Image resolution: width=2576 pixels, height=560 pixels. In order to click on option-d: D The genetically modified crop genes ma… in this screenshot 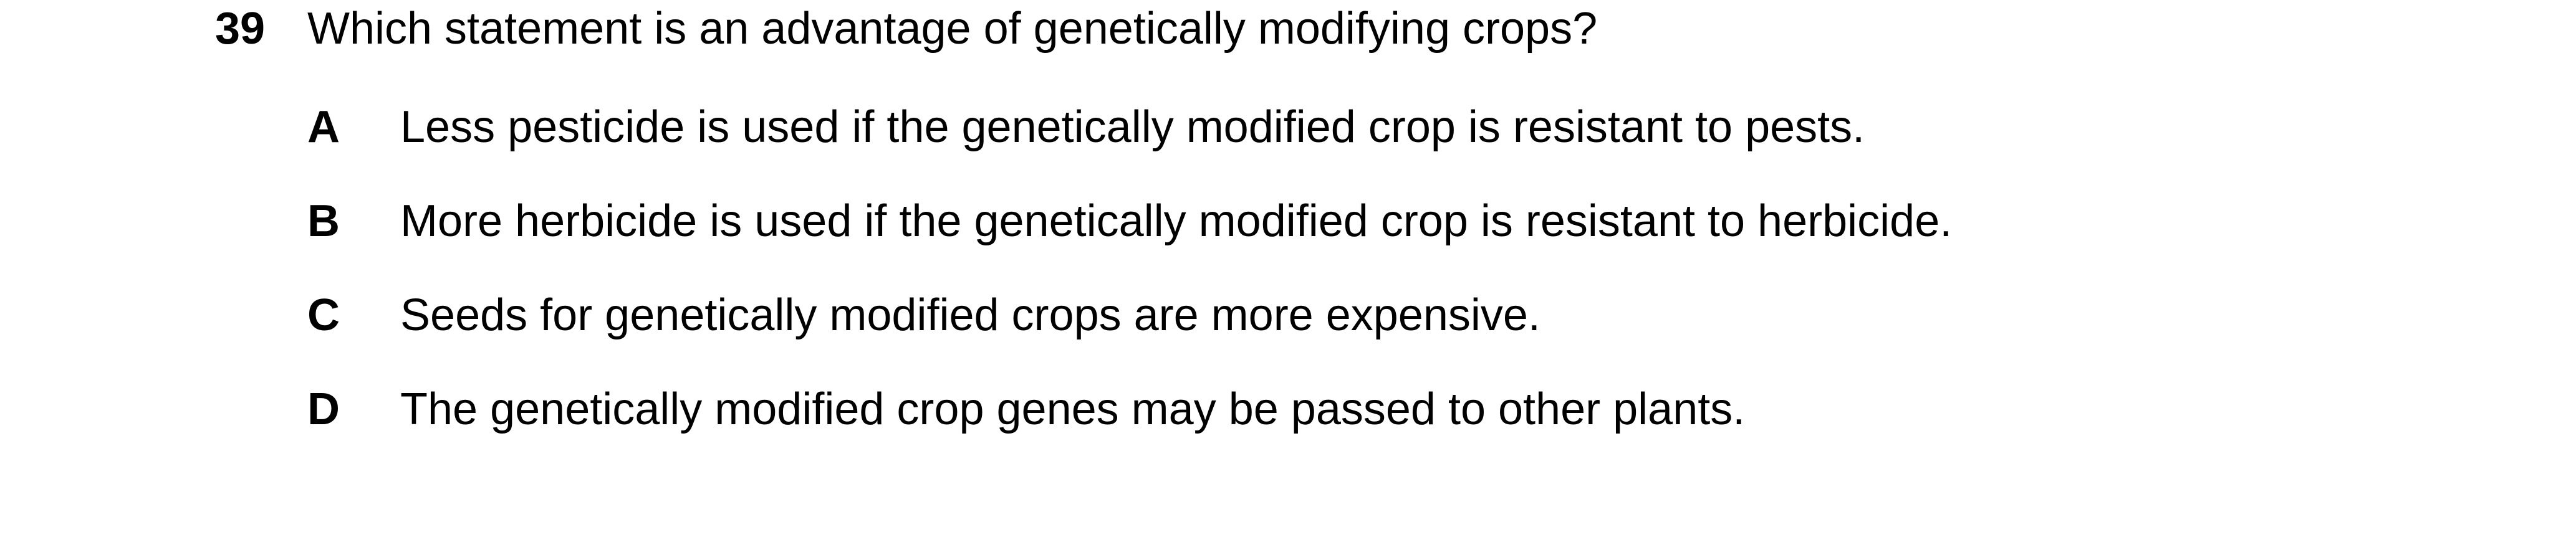, I will do `click(1288, 415)`.